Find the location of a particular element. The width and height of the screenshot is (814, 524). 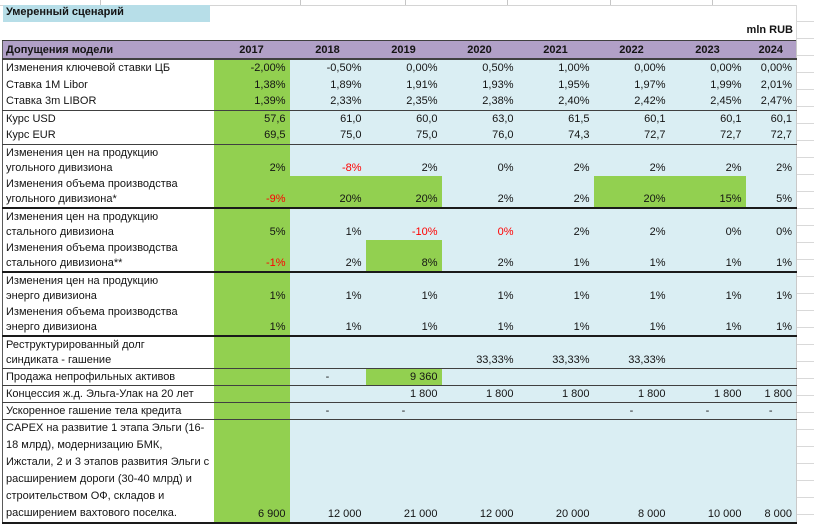

value-cell: 2,45% is located at coordinates (707, 102).